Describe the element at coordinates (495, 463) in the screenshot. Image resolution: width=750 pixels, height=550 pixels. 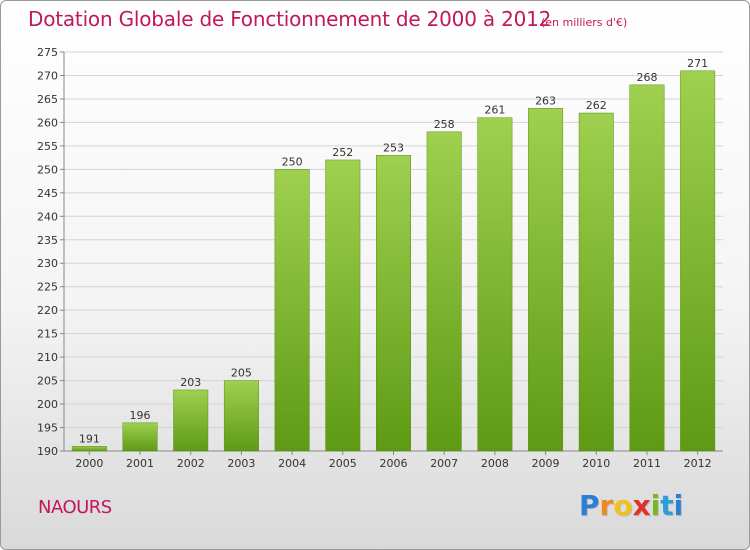
I see `x-tick-label: 2008` at that location.